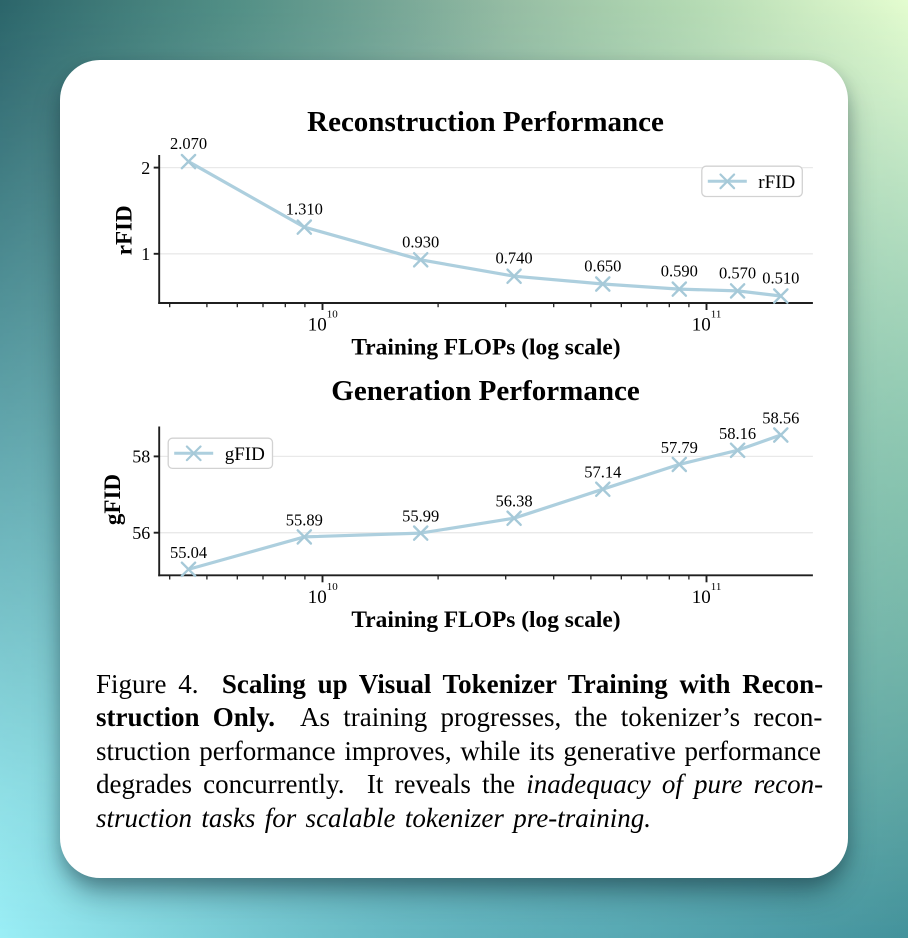 This screenshot has width=908, height=938. What do you see at coordinates (780, 418) in the screenshot?
I see `svg-text: 58.56` at bounding box center [780, 418].